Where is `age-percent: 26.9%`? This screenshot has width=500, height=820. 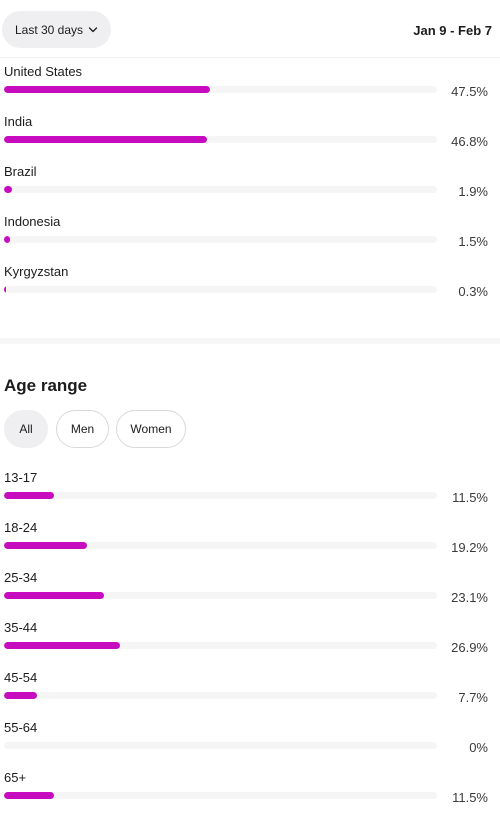
age-percent: 26.9% is located at coordinates (469, 647).